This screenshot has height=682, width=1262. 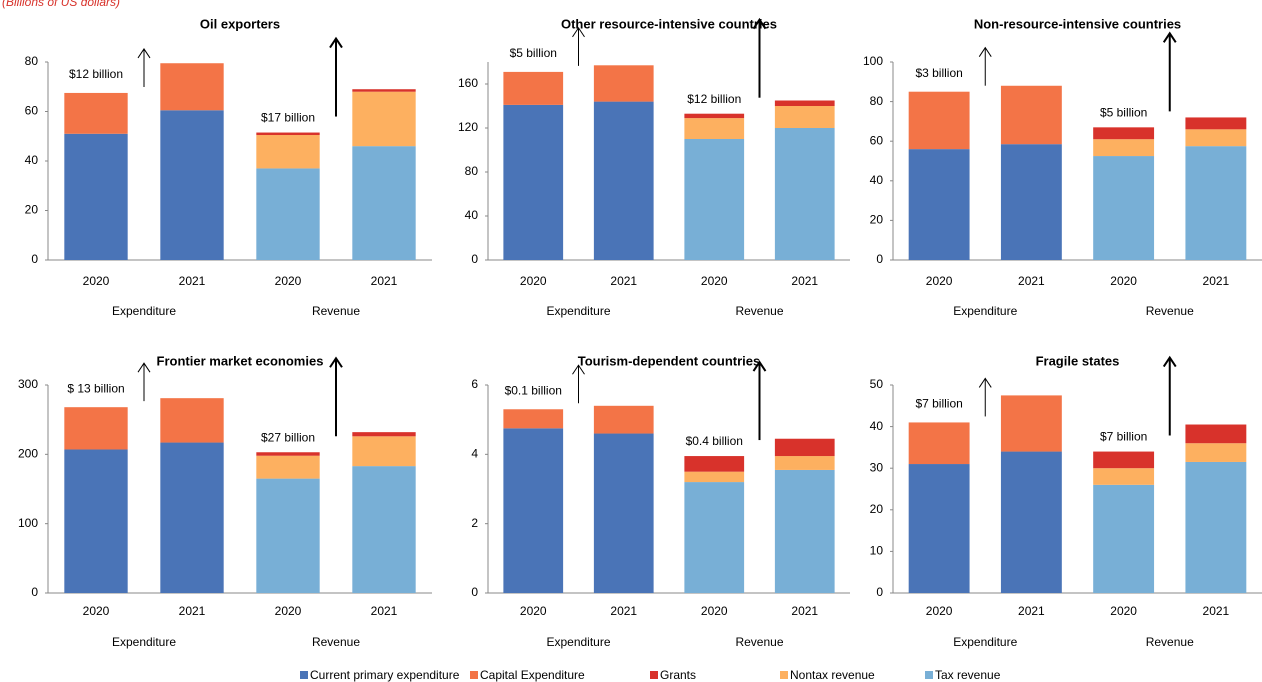 What do you see at coordinates (877, 551) in the screenshot?
I see `y-tick-label: 10` at bounding box center [877, 551].